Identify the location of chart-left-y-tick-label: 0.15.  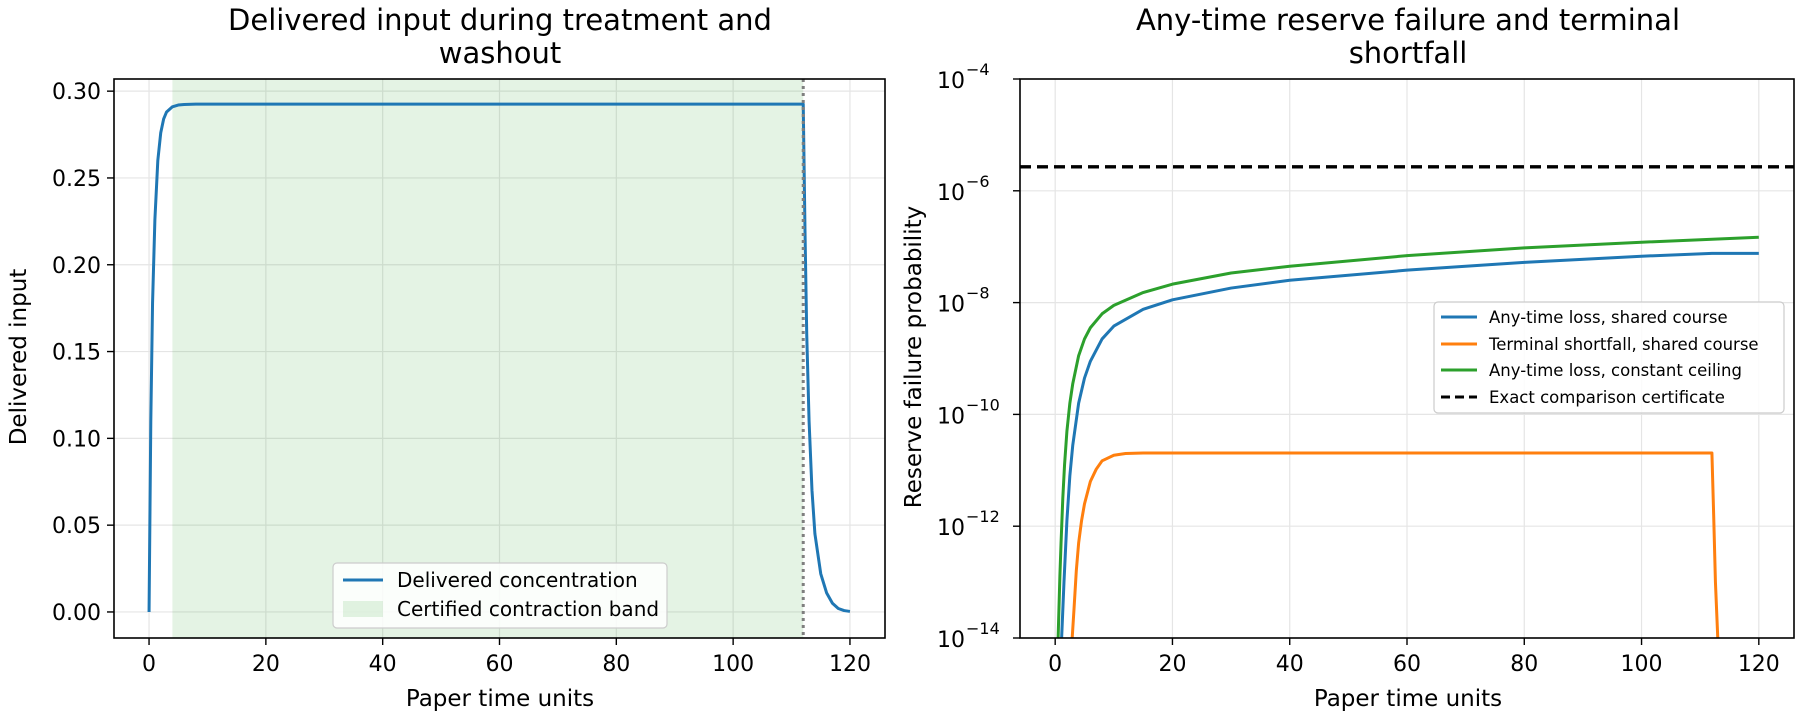
(76, 353).